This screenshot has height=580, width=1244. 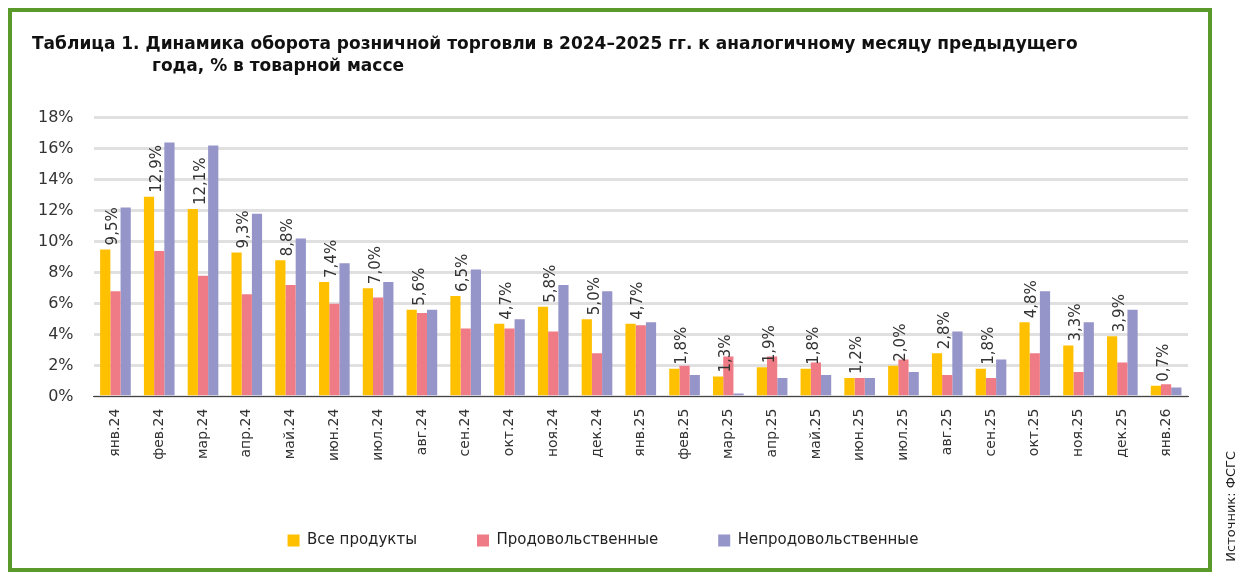 I want to click on y-tick-label: 16%, so click(x=56, y=147).